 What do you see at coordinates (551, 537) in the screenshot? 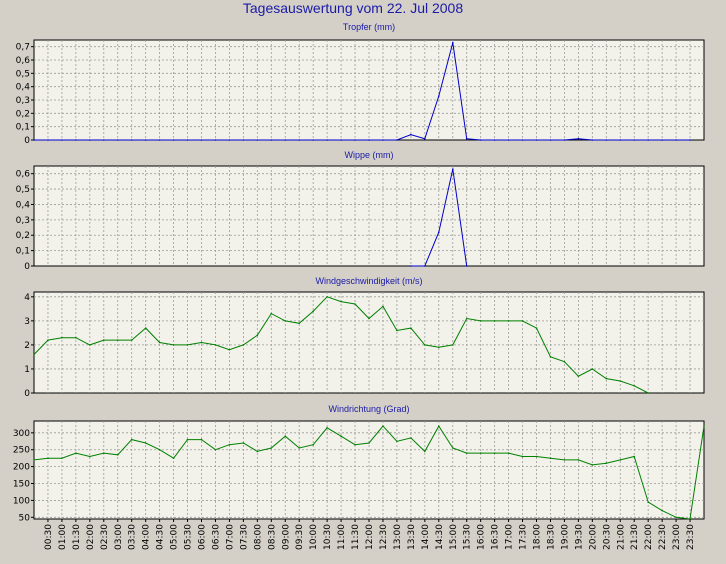
I see `x-tick-label: 18:30` at bounding box center [551, 537].